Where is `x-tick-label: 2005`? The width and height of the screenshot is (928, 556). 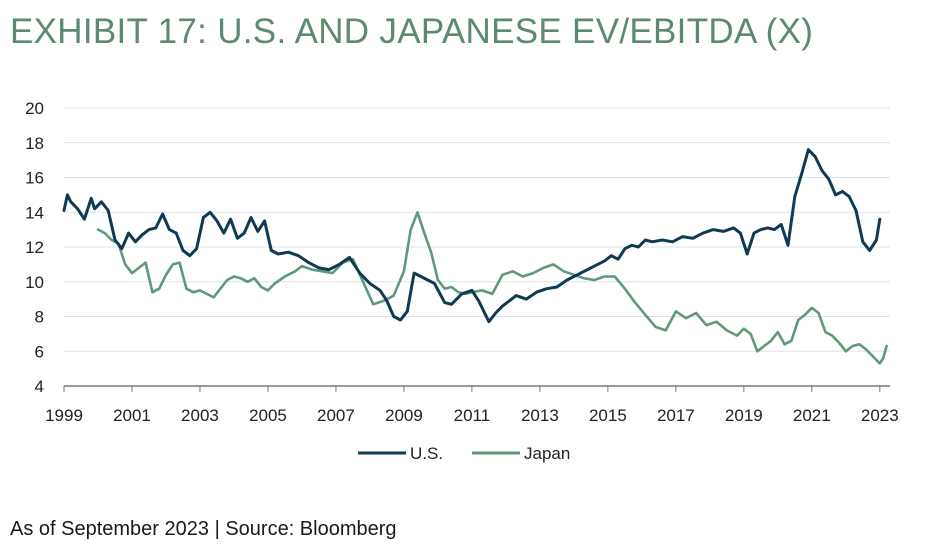
x-tick-label: 2005 is located at coordinates (268, 415).